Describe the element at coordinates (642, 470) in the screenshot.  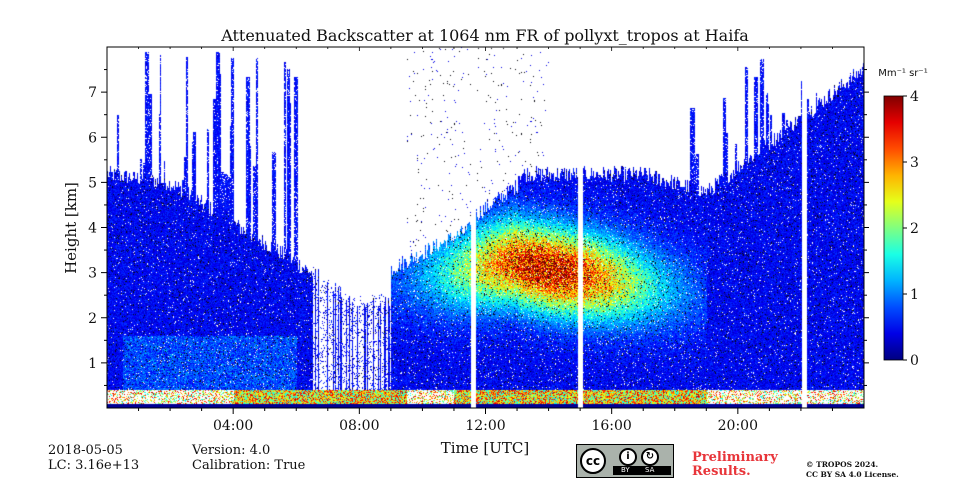
I see `cc-label-strip: BY SA` at that location.